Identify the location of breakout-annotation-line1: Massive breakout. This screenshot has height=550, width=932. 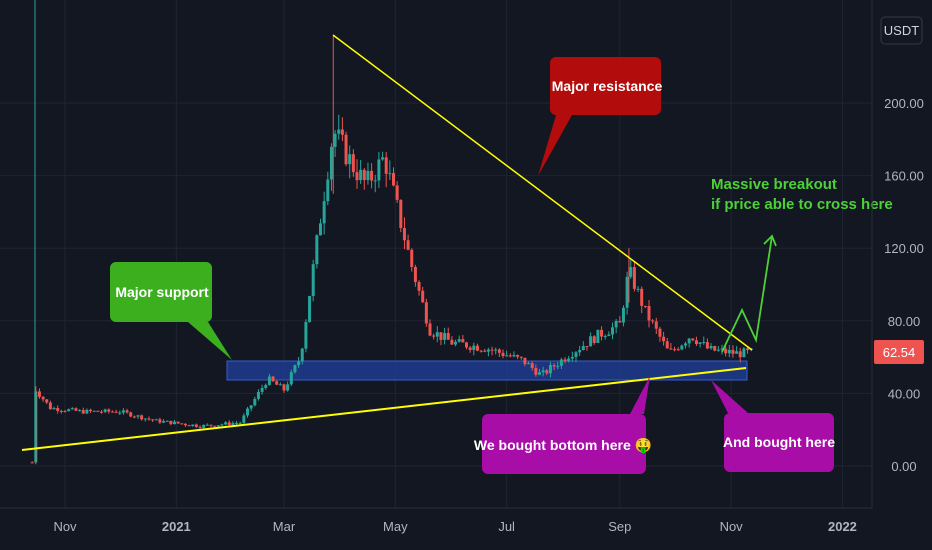
(774, 184).